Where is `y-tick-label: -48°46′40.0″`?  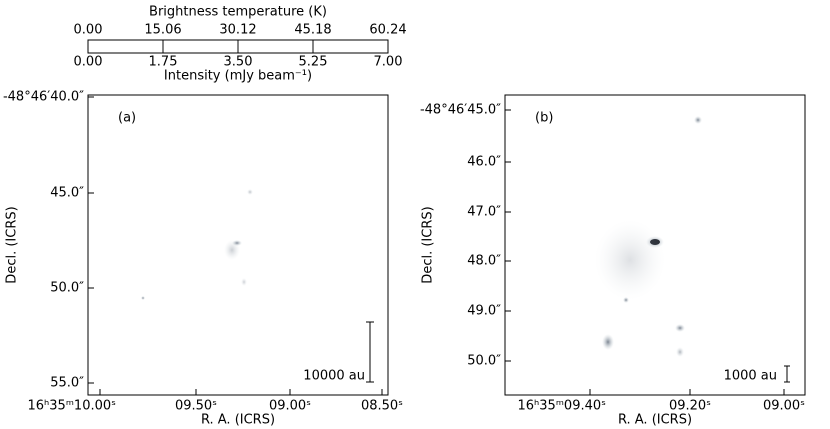
y-tick-label: -48°46′40.0″ is located at coordinates (43, 97).